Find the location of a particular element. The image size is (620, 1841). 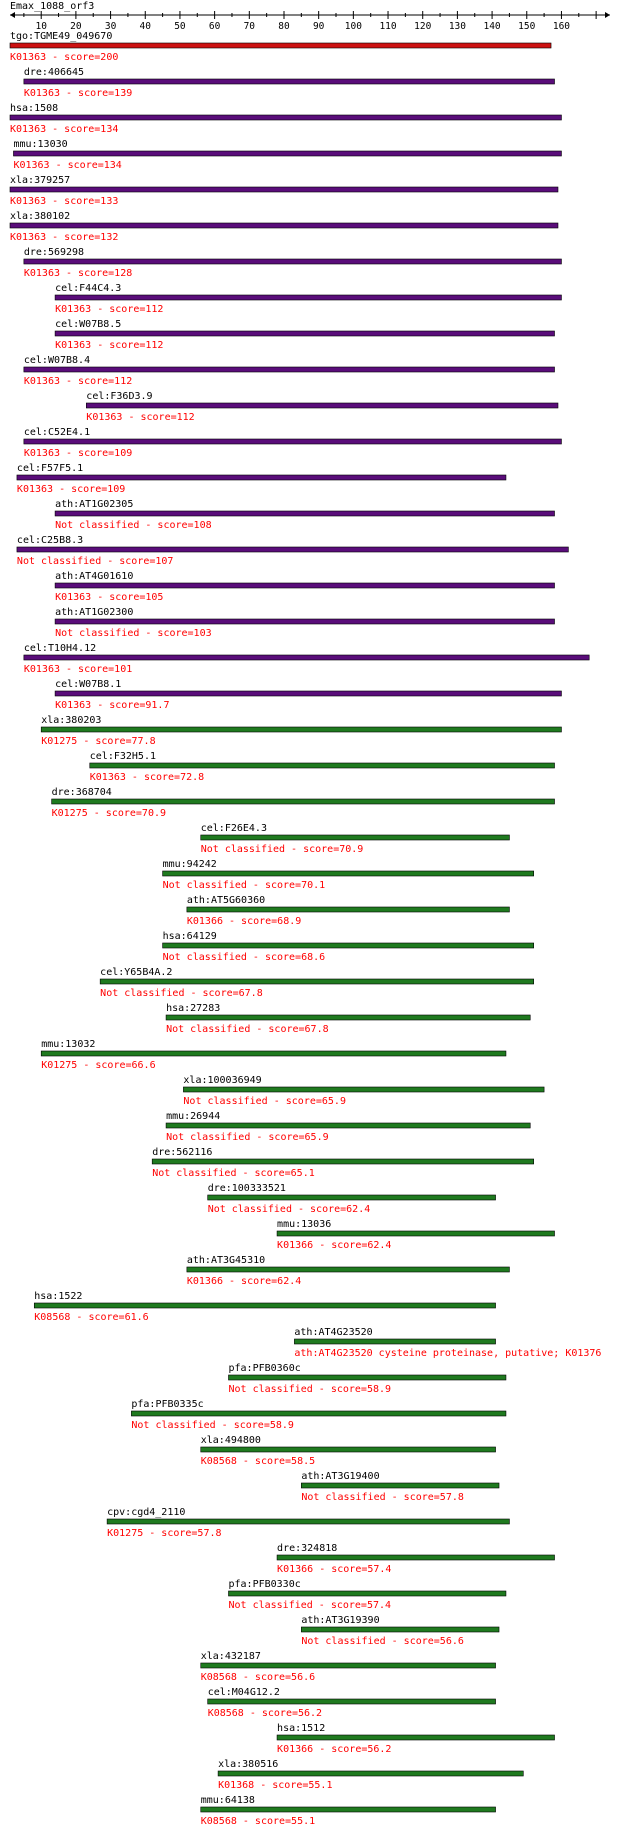

hit-row: cel:Y65B4A.2 Not classified - score=67.8 is located at coordinates (316, 983).